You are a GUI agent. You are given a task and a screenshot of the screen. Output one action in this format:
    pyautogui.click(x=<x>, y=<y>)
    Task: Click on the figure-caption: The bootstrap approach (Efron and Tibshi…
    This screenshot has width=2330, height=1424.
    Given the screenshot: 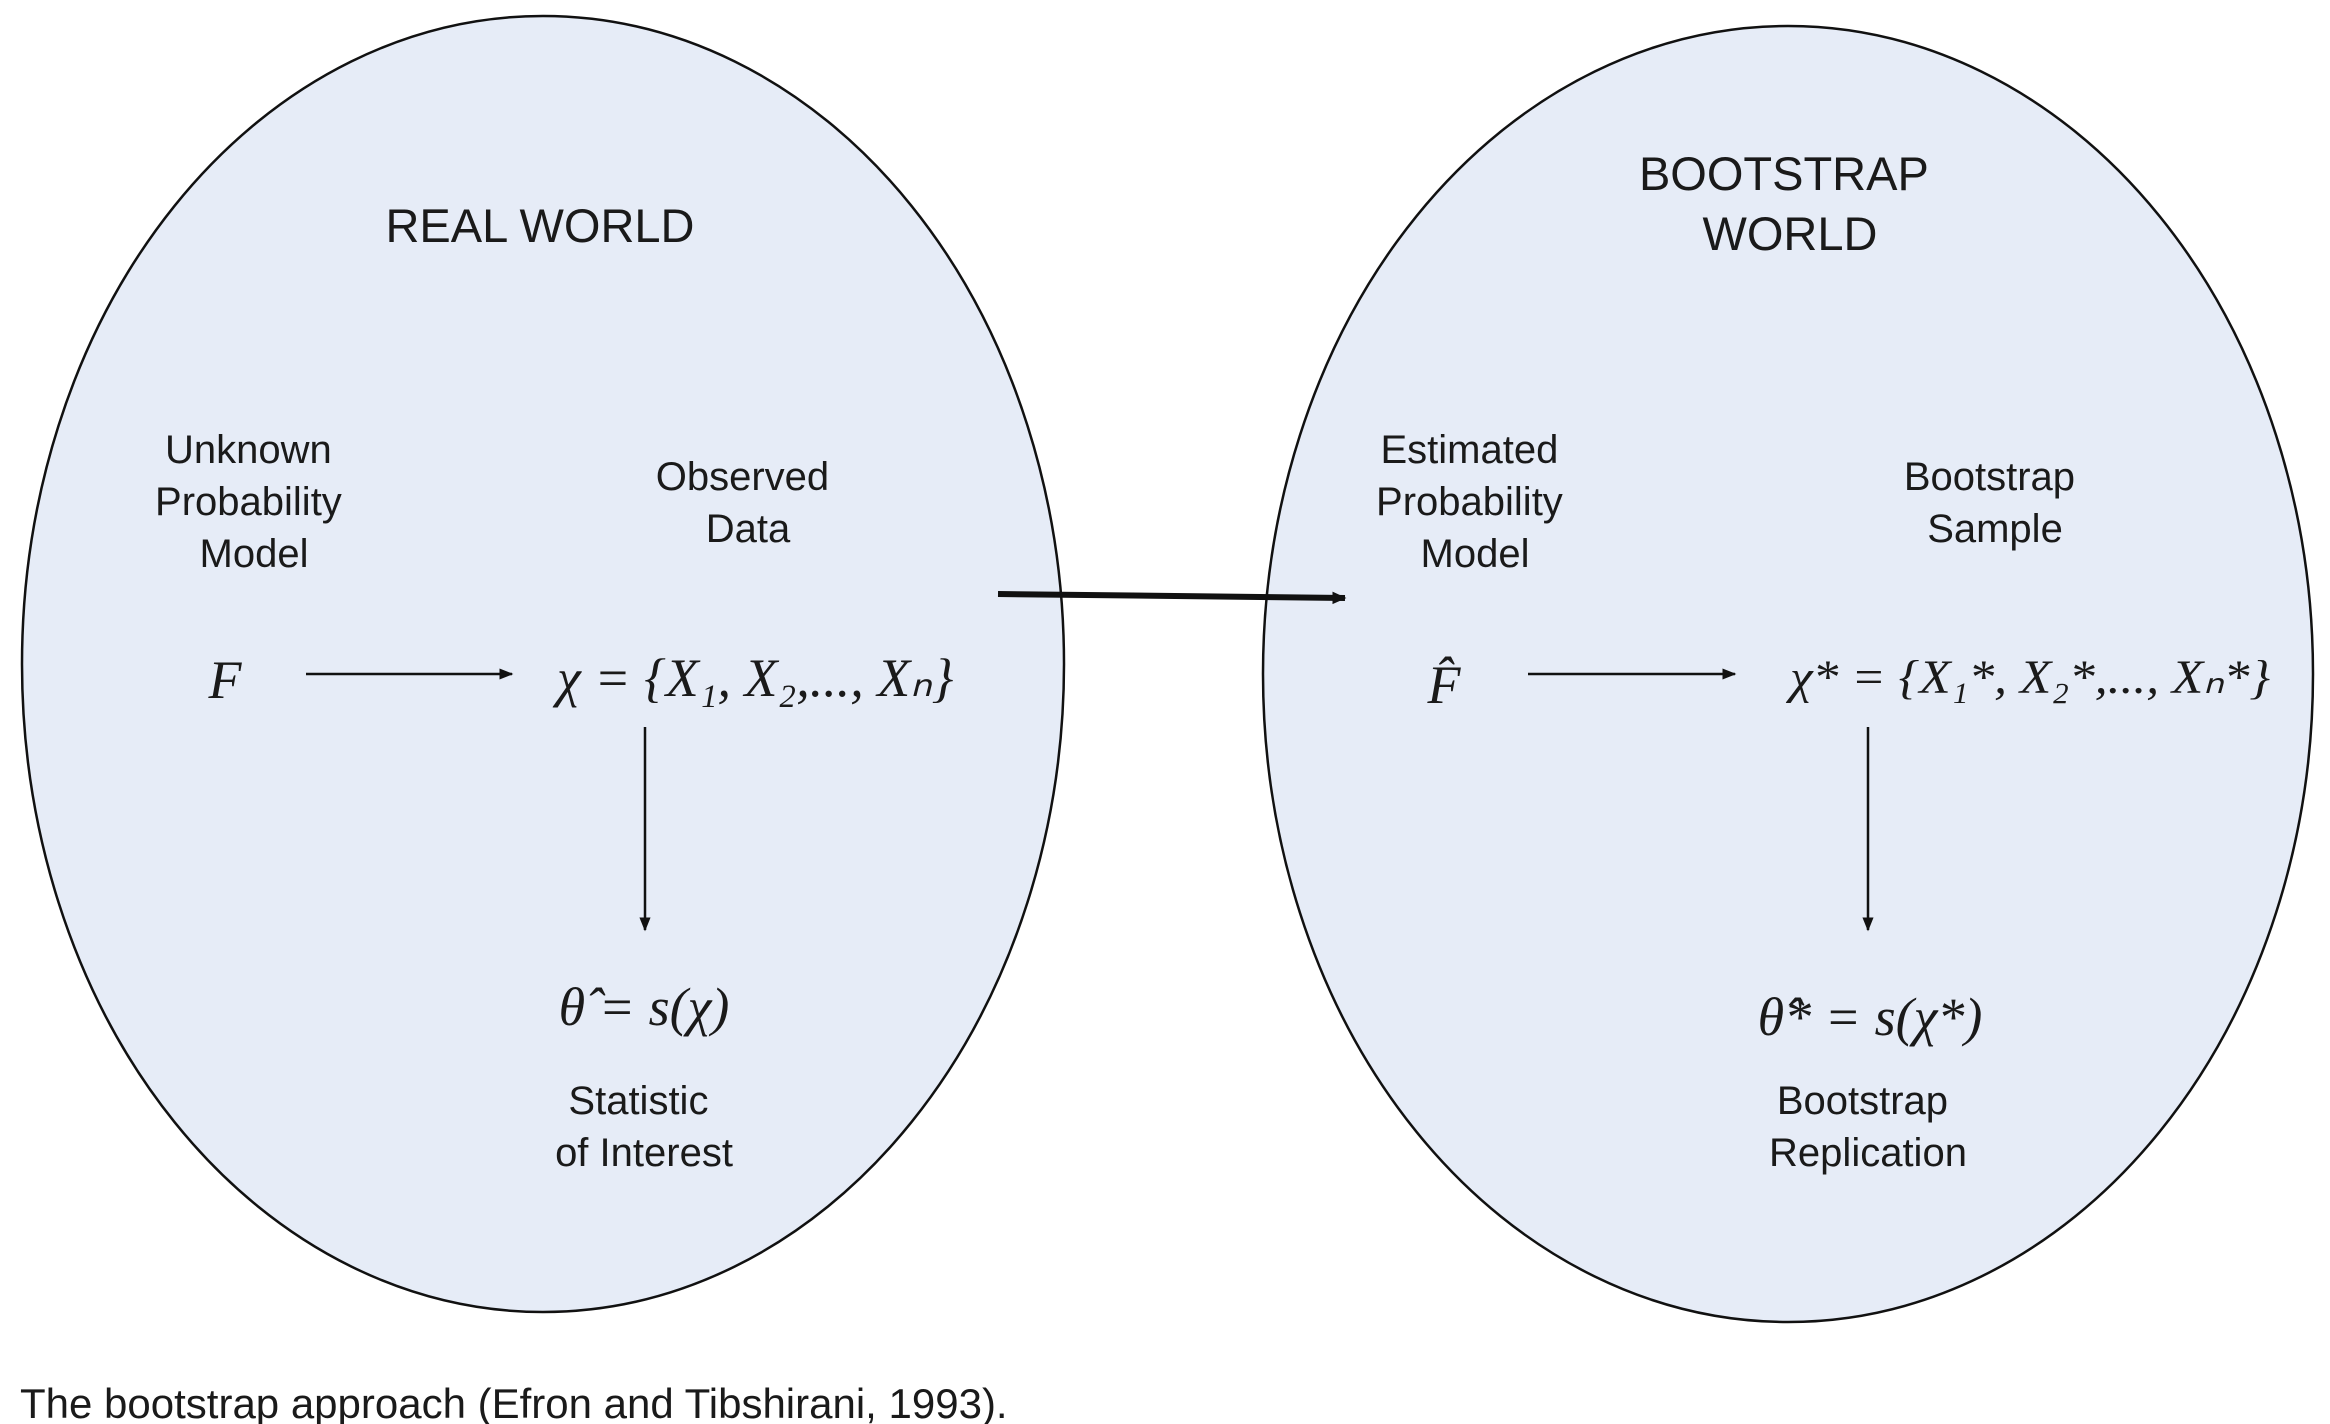 What is the action you would take?
    pyautogui.click(x=514, y=1402)
    